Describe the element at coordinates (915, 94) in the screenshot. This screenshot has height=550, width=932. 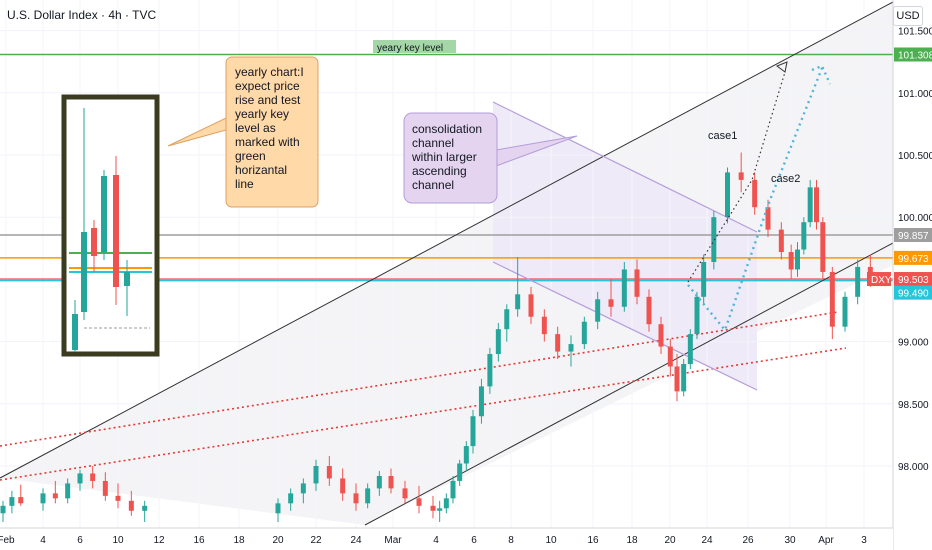
I see `y-tick-label: 101.000` at that location.